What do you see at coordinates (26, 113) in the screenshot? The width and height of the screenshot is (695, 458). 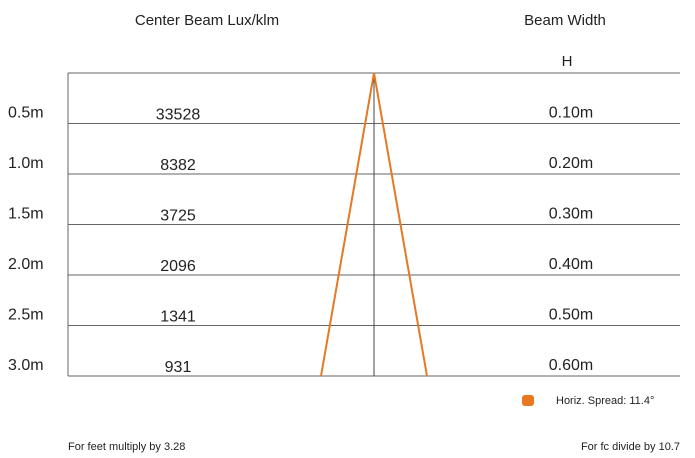 I see `distance-label: 0.5m` at bounding box center [26, 113].